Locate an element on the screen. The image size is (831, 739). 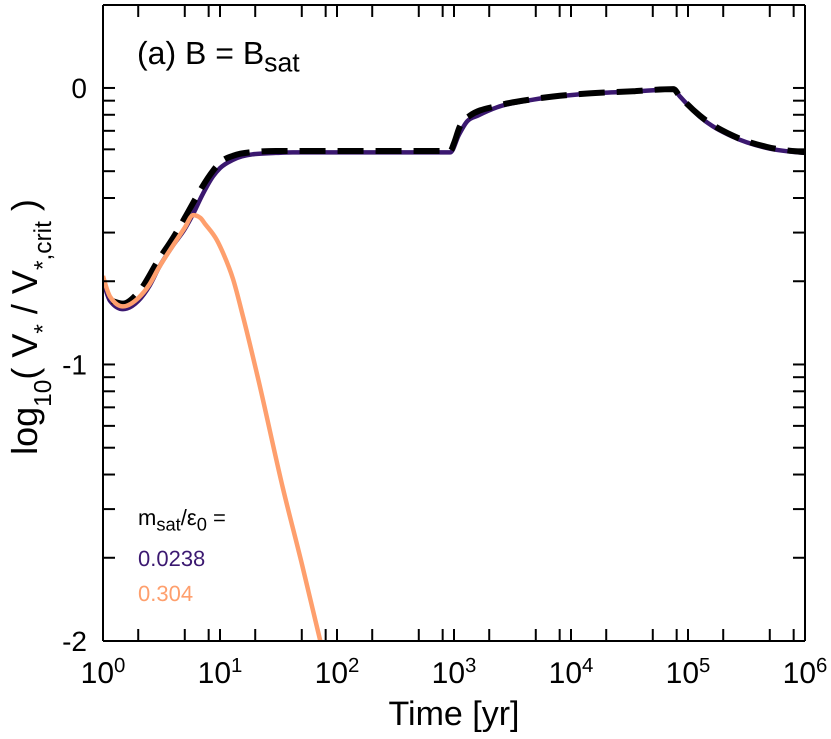
x-axis-title: Time [yr] is located at coordinates (454, 714).